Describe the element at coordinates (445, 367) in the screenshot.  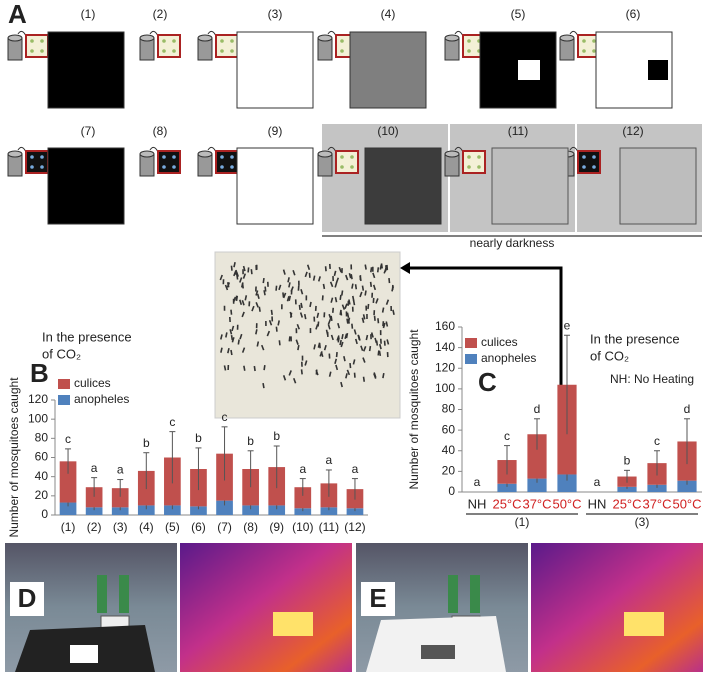
I see `y-tick-label: 120` at that location.